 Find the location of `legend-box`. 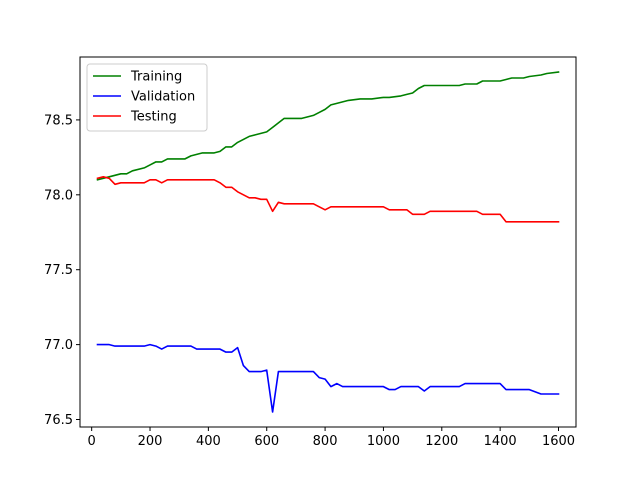

legend-box is located at coordinates (147, 97).